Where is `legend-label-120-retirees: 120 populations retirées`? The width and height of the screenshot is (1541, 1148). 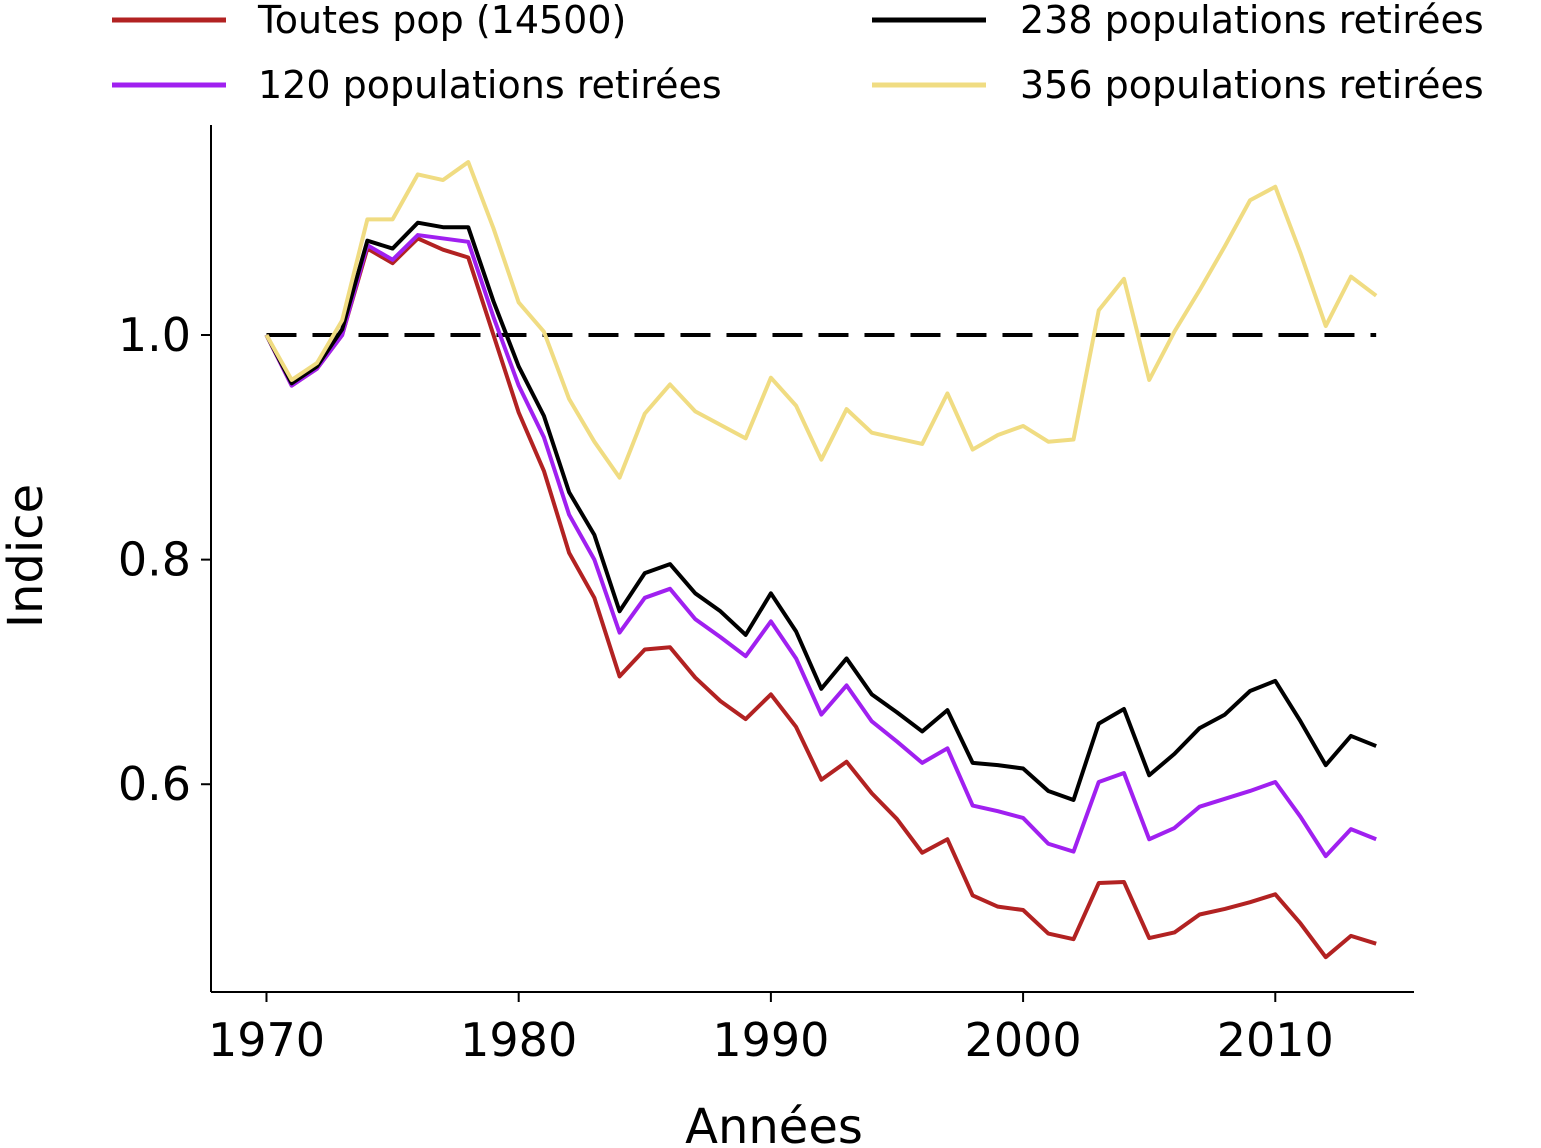
legend-label-120-retirees: 120 populations retirées is located at coordinates (490, 85).